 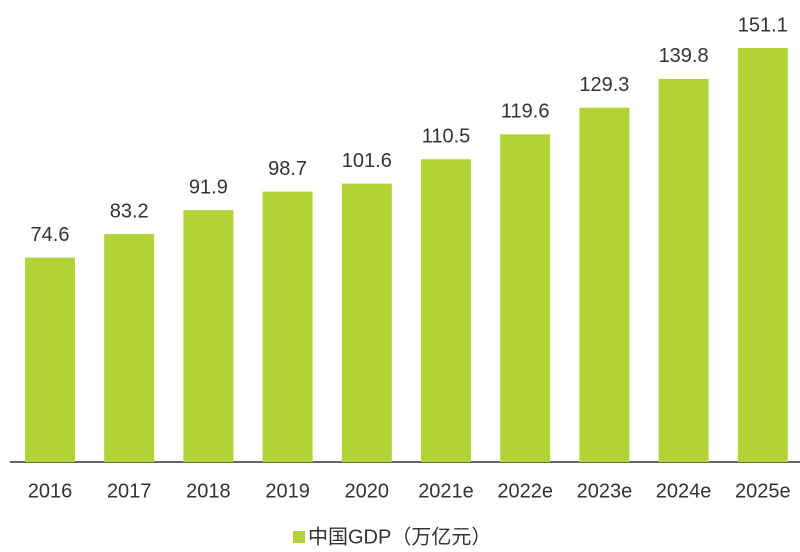 What do you see at coordinates (299, 537) in the screenshot?
I see `legend-swatch` at bounding box center [299, 537].